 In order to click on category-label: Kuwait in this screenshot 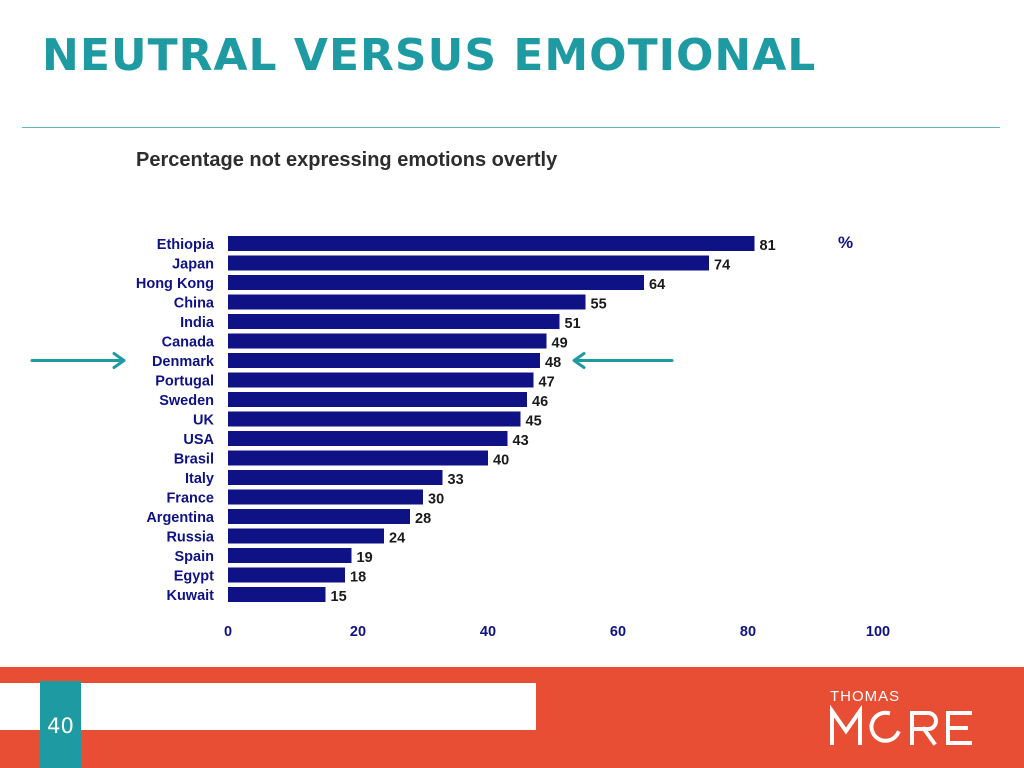, I will do `click(190, 596)`.